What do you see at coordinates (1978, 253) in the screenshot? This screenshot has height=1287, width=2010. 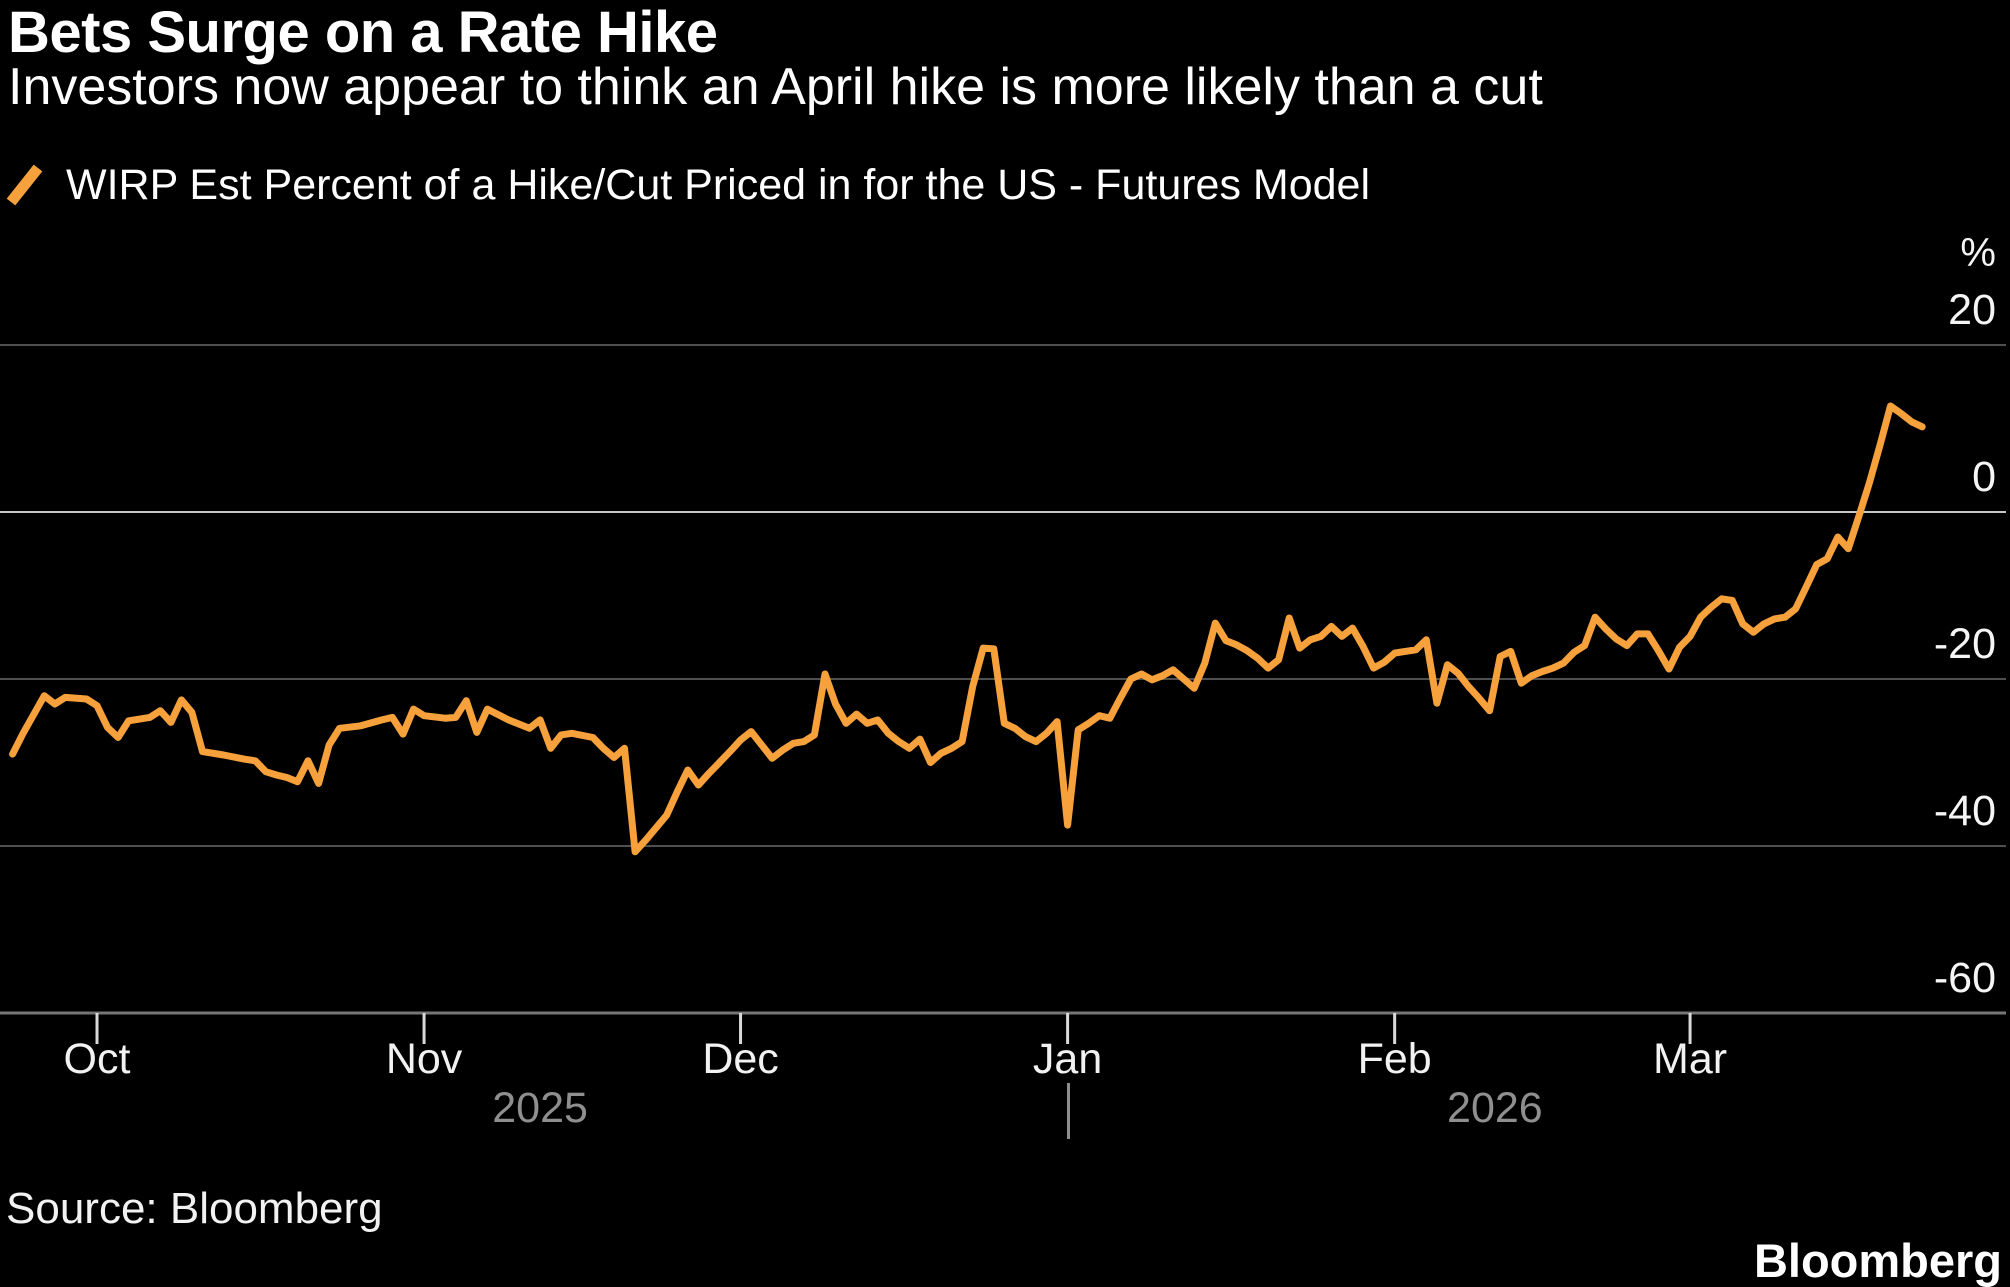 I see `y-axis-unit-label: %` at bounding box center [1978, 253].